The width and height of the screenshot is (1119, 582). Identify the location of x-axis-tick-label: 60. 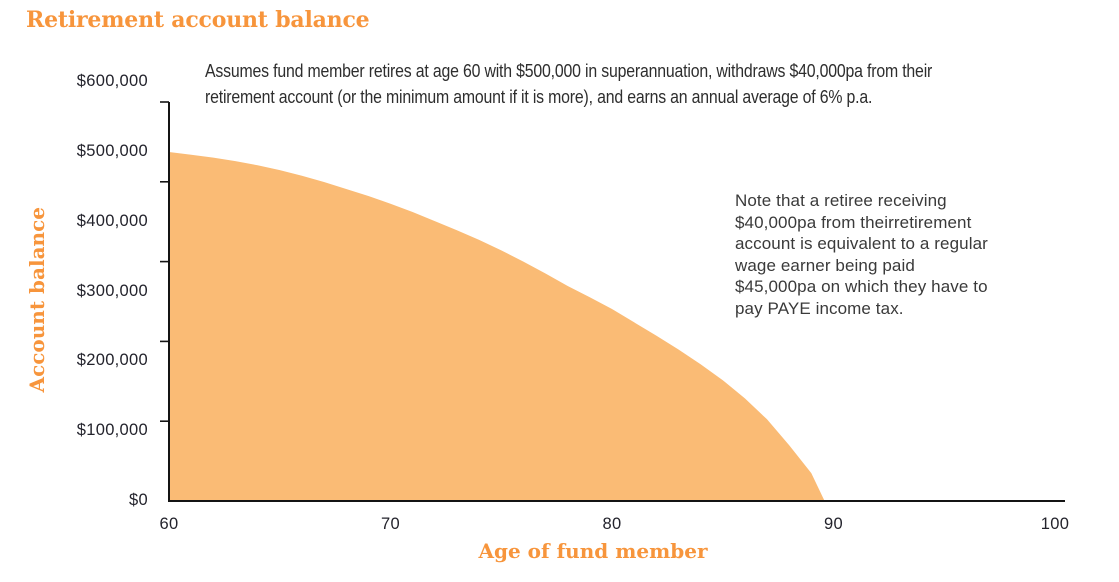
(169, 524).